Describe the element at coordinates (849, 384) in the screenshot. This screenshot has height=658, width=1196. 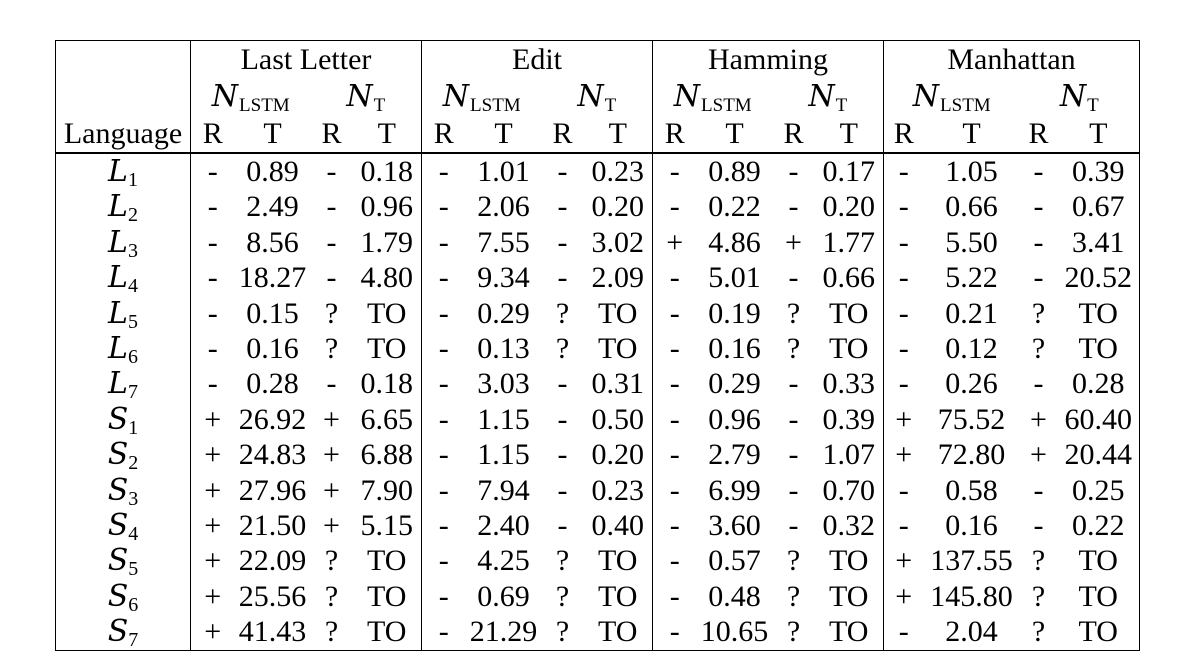
I see `result-time-cell: 0.33` at that location.